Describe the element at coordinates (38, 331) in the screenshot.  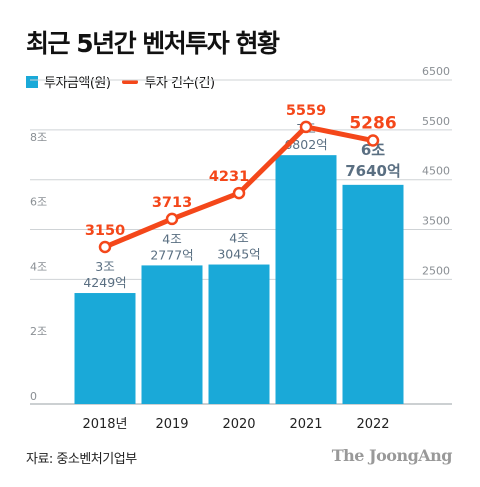
I see `left-axis-tick-label: 2조` at that location.